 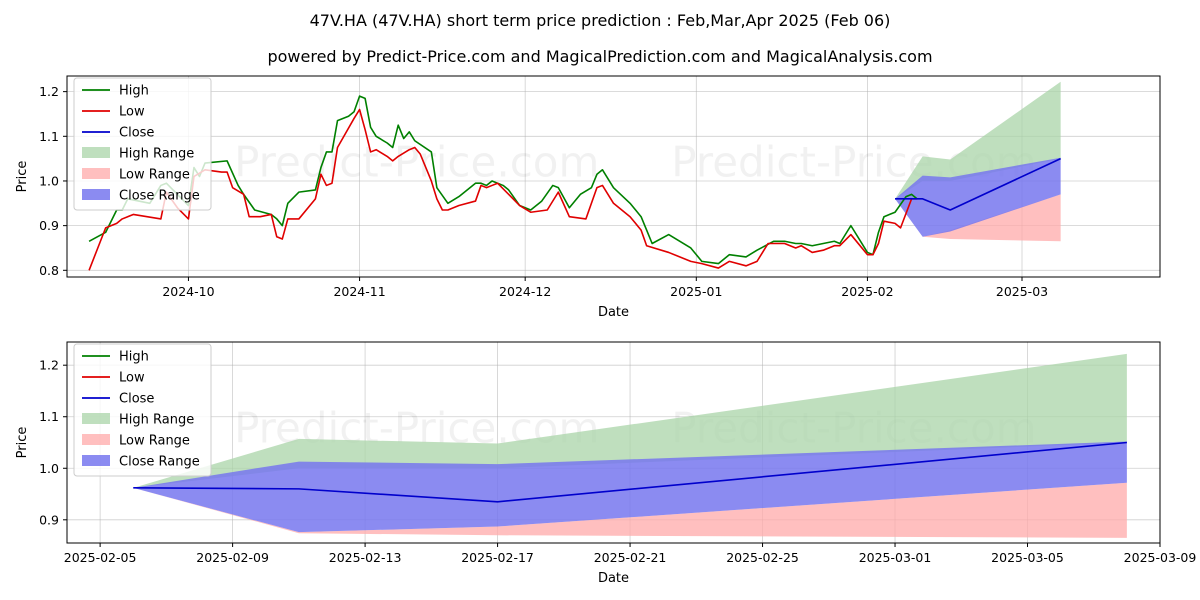 What do you see at coordinates (365, 557) in the screenshot?
I see `x-tick-label: 2025-02-13` at bounding box center [365, 557].